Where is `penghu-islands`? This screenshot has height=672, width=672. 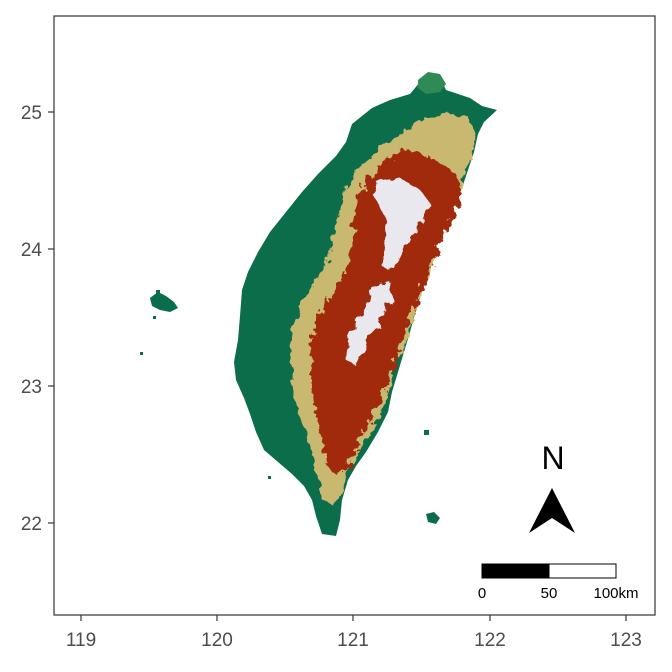
penghu-islands is located at coordinates (164, 302).